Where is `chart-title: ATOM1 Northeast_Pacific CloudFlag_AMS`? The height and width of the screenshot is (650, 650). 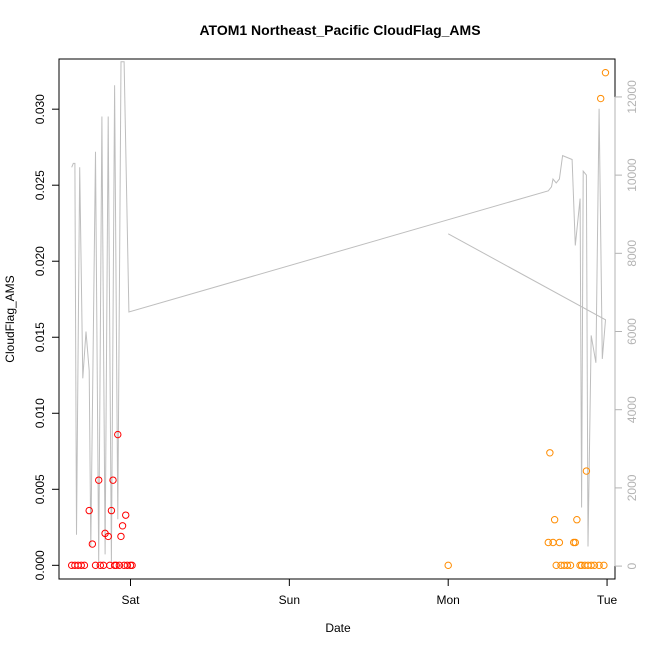 chart-title: ATOM1 Northeast_Pacific CloudFlag_AMS is located at coordinates (339, 30).